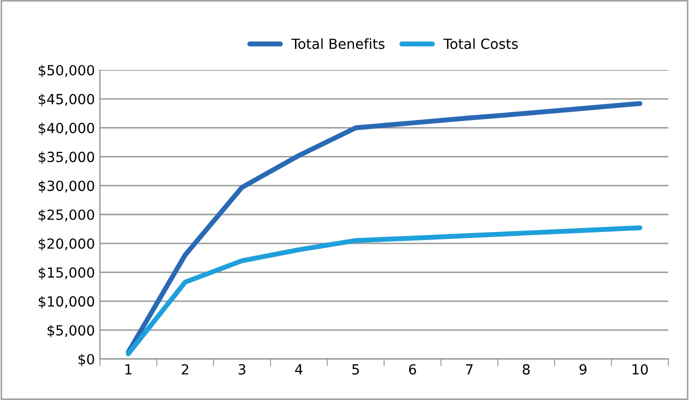 This screenshot has height=400, width=689. What do you see at coordinates (412, 369) in the screenshot?
I see `x-tick-label: 6` at bounding box center [412, 369].